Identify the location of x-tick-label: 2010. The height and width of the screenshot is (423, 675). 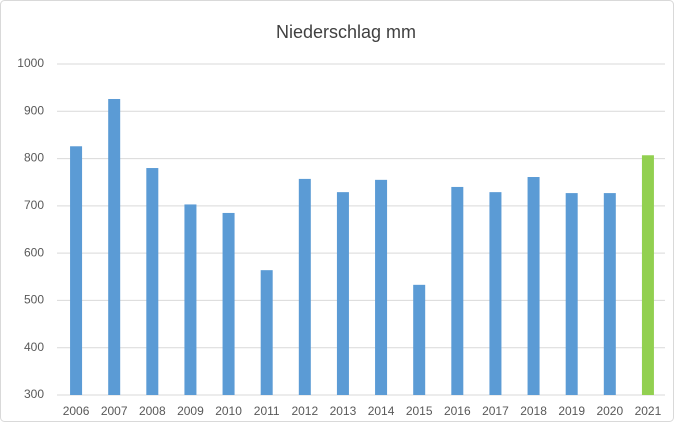
(228, 411).